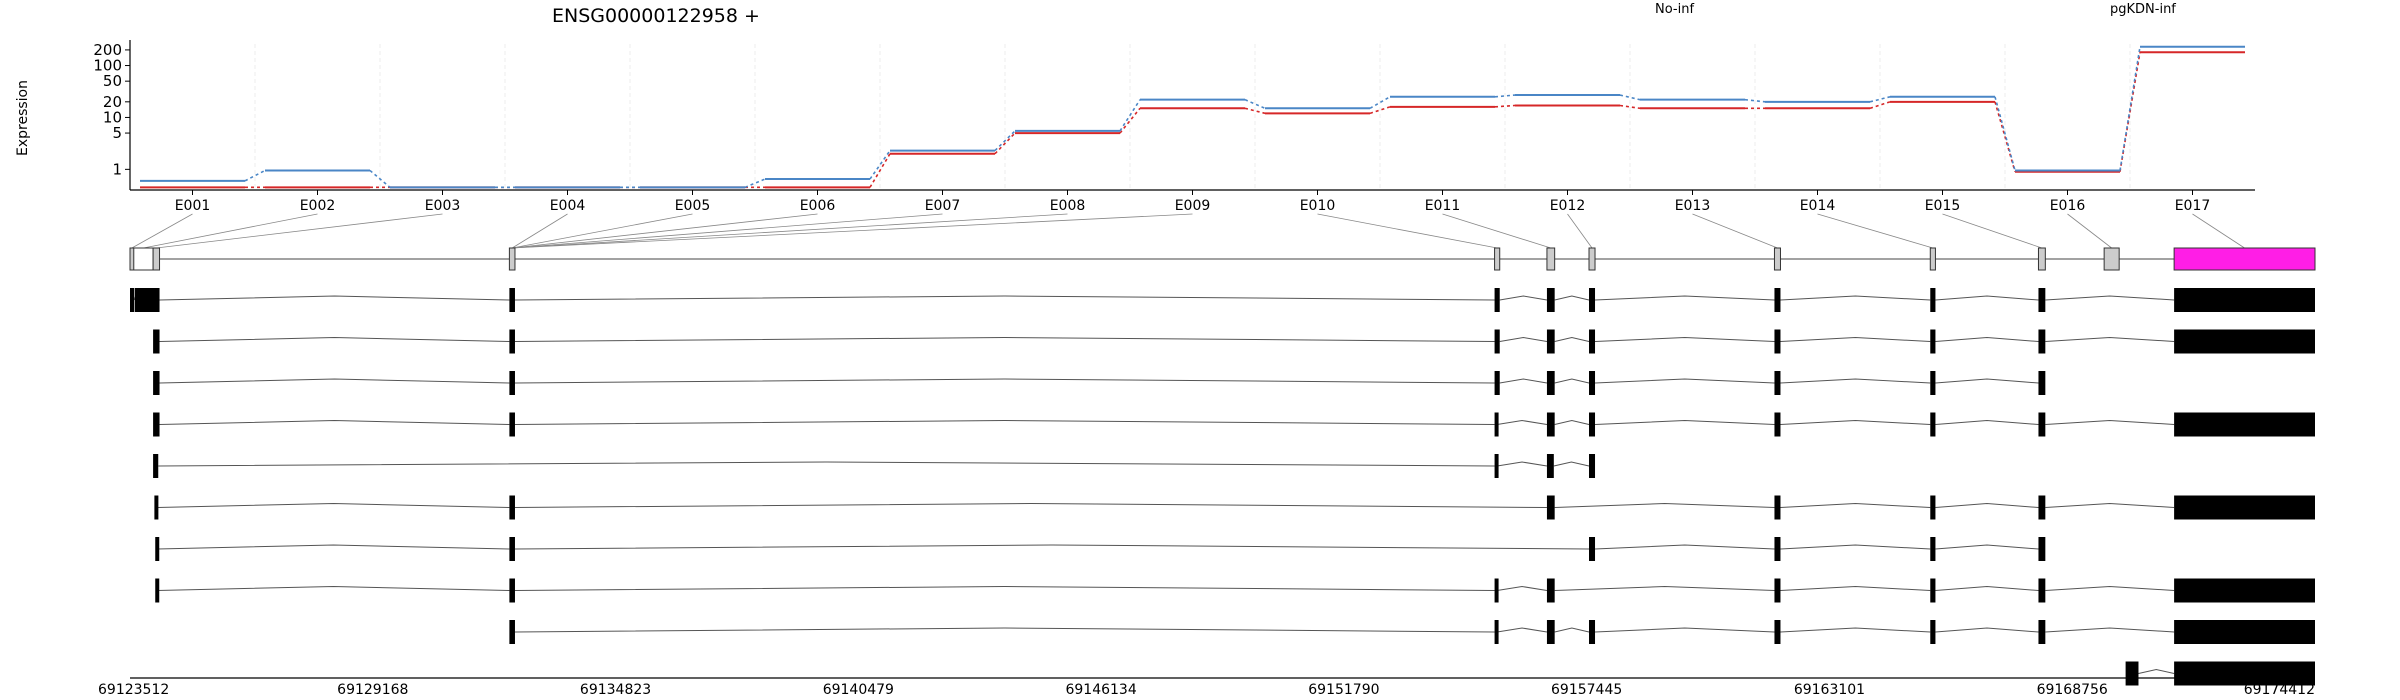 This screenshot has height=700, width=2400. Describe the element at coordinates (1818, 206) in the screenshot. I see `x-tick-label: E014` at that location.